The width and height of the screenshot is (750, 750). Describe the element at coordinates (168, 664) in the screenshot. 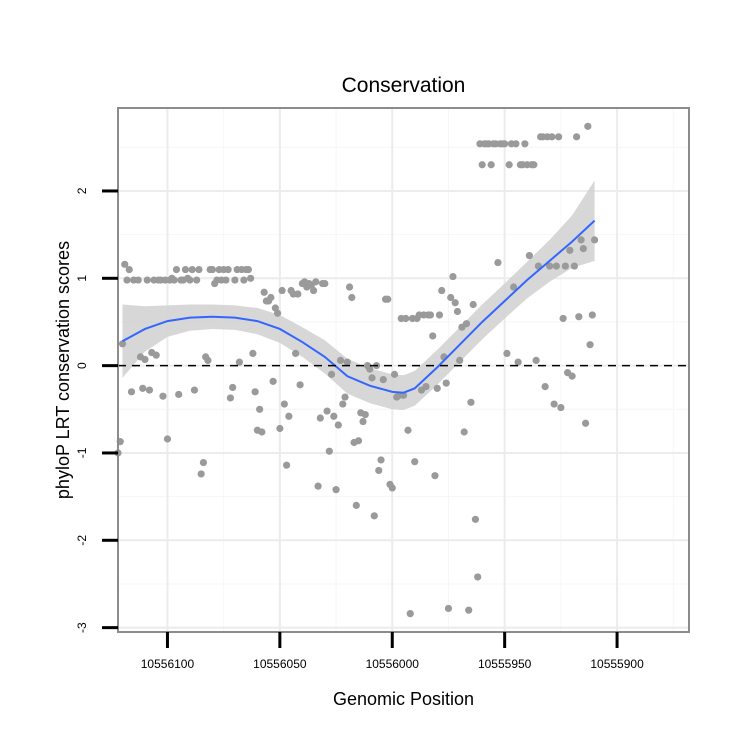

I see `x-tick-label: 10556100` at that location.